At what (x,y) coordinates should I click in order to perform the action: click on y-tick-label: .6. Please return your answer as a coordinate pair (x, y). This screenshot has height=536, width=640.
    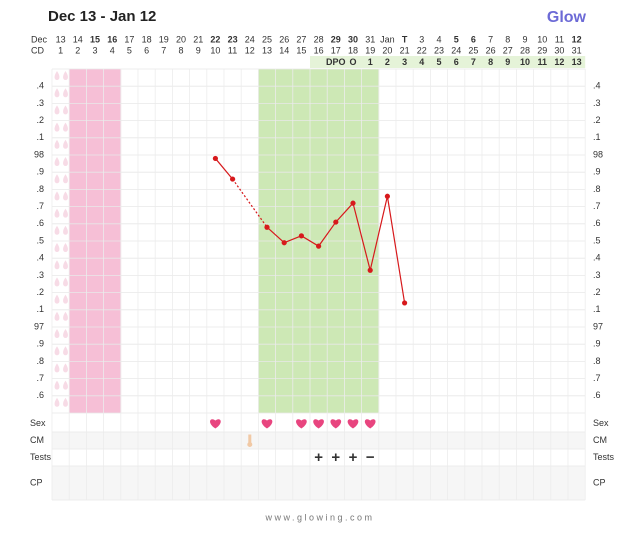
    Looking at the image, I should click on (40, 223).